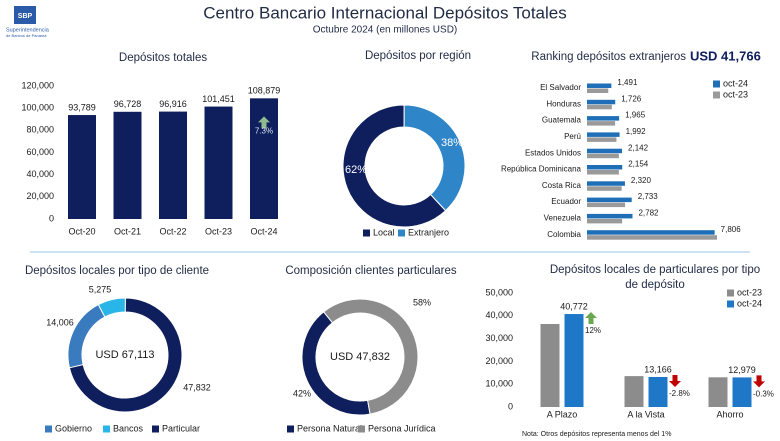 This screenshot has width=780, height=441. I want to click on logo-text: SBP, so click(25, 16).